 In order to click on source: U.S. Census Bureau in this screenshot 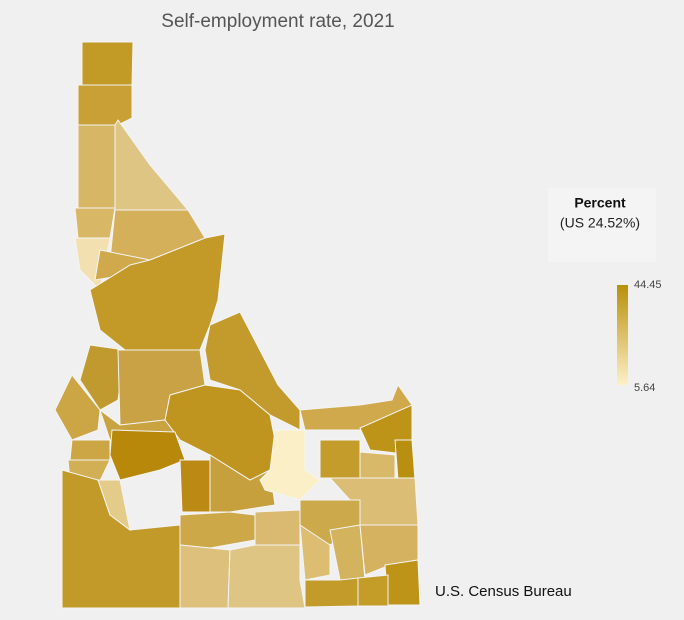, I will do `click(503, 591)`.